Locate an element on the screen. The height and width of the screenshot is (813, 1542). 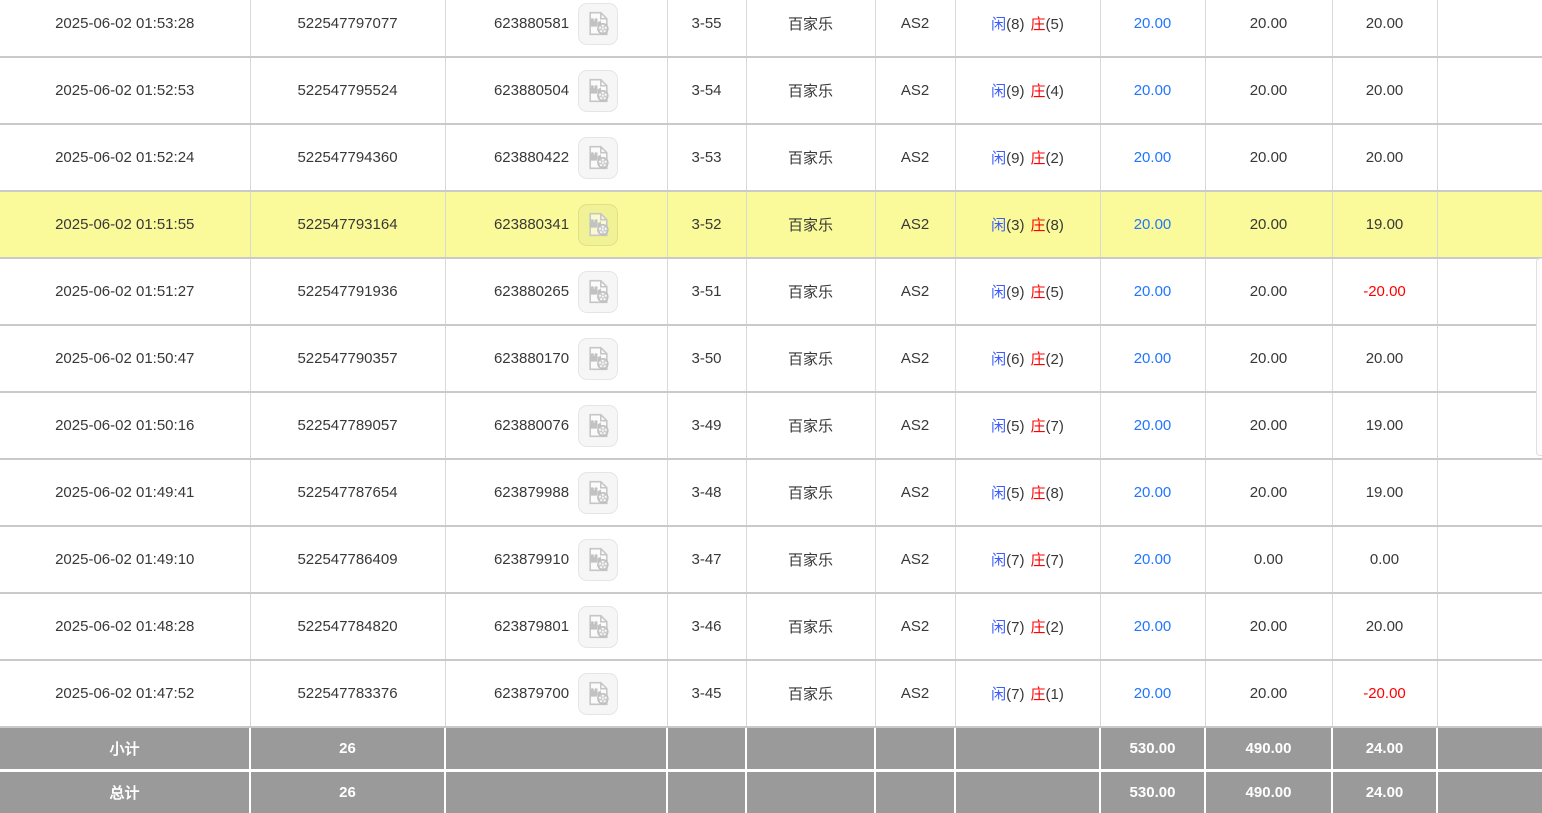
win-loss: 19.00 is located at coordinates (1384, 492).